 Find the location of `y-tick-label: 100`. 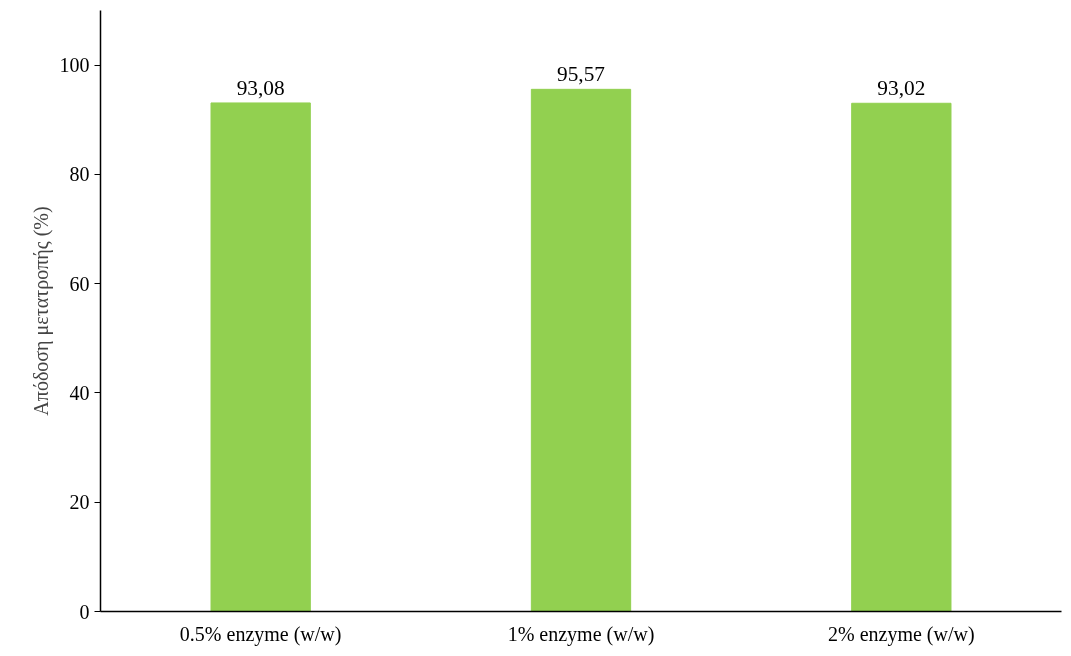

y-tick-label: 100 is located at coordinates (74, 65).